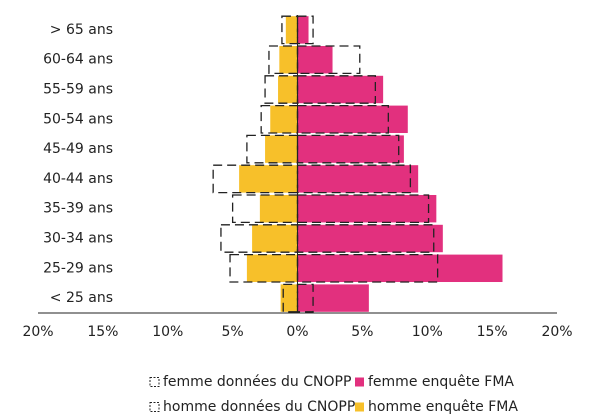 Image resolution: width=589 pixels, height=419 pixels. Describe the element at coordinates (81, 30) in the screenshot. I see `y-tick-label: > 65 ans` at that location.